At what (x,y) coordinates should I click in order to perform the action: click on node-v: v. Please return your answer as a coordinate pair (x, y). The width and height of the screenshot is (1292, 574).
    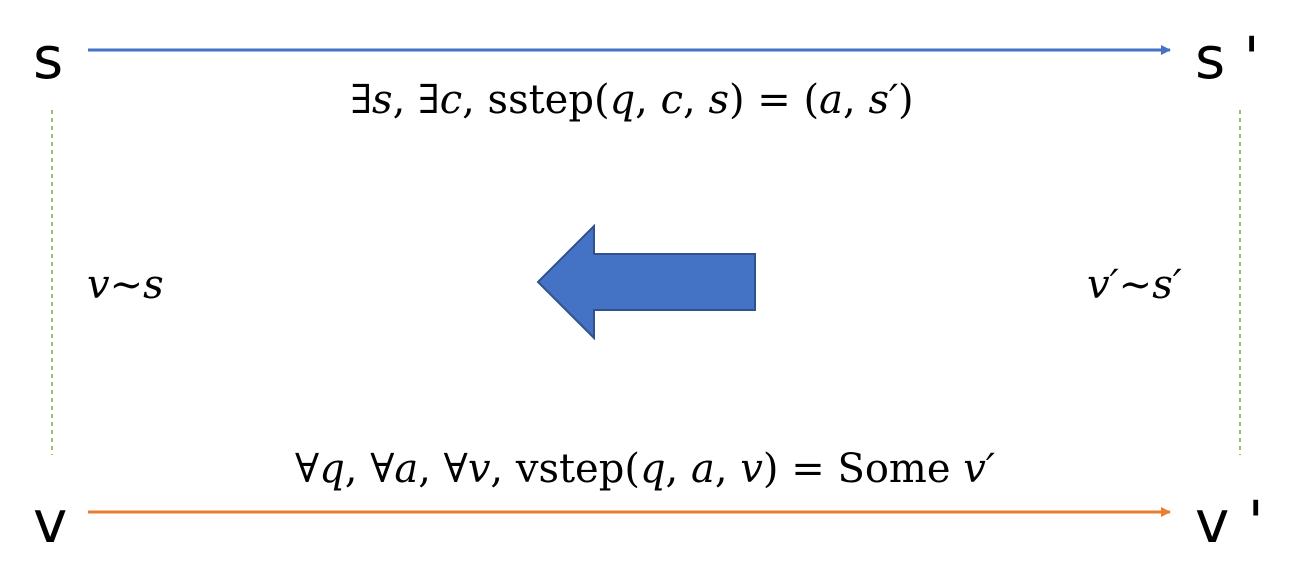
    Looking at the image, I should click on (50, 522).